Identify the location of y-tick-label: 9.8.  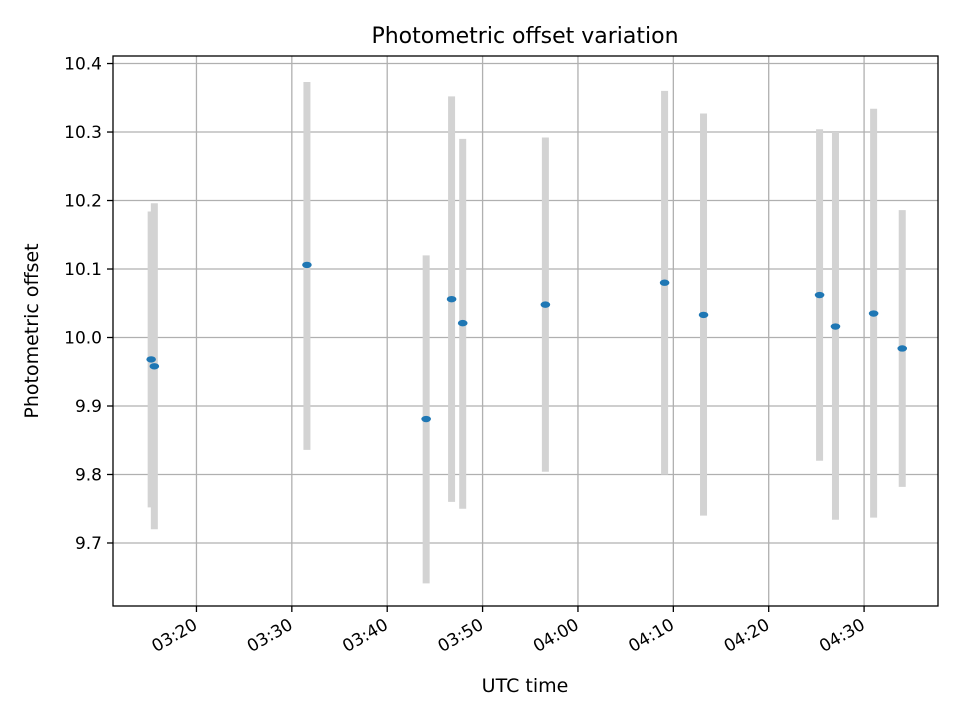
(88, 475).